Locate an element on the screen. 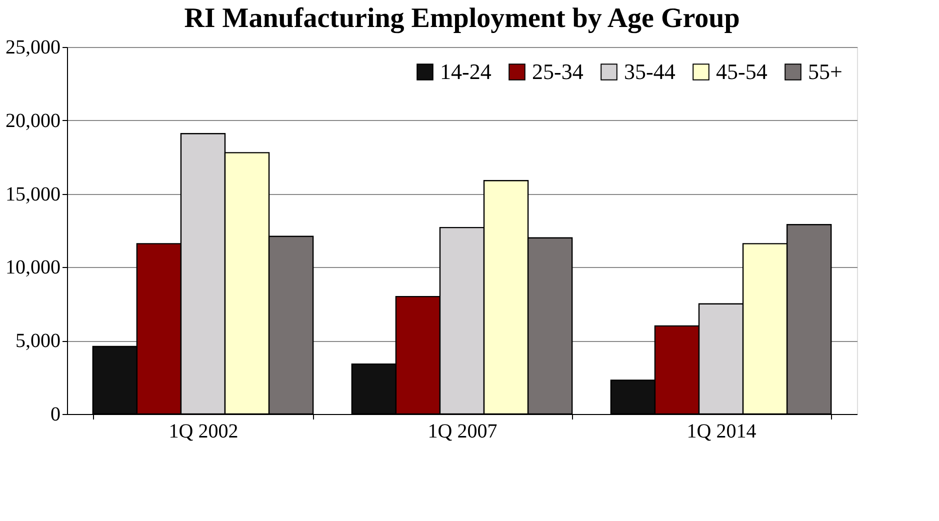  legend-label: 35-44 is located at coordinates (650, 71).